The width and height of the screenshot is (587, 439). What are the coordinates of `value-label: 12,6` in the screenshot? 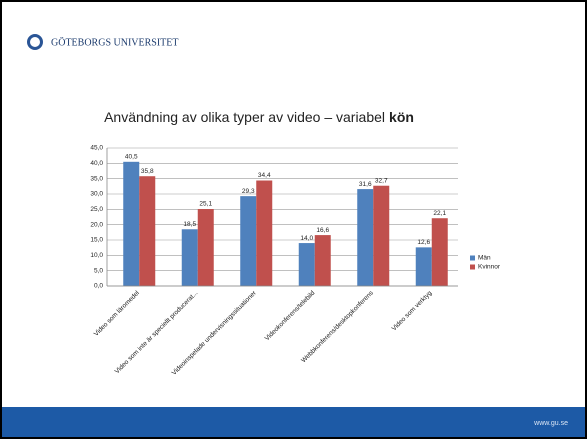 It's located at (423, 242).